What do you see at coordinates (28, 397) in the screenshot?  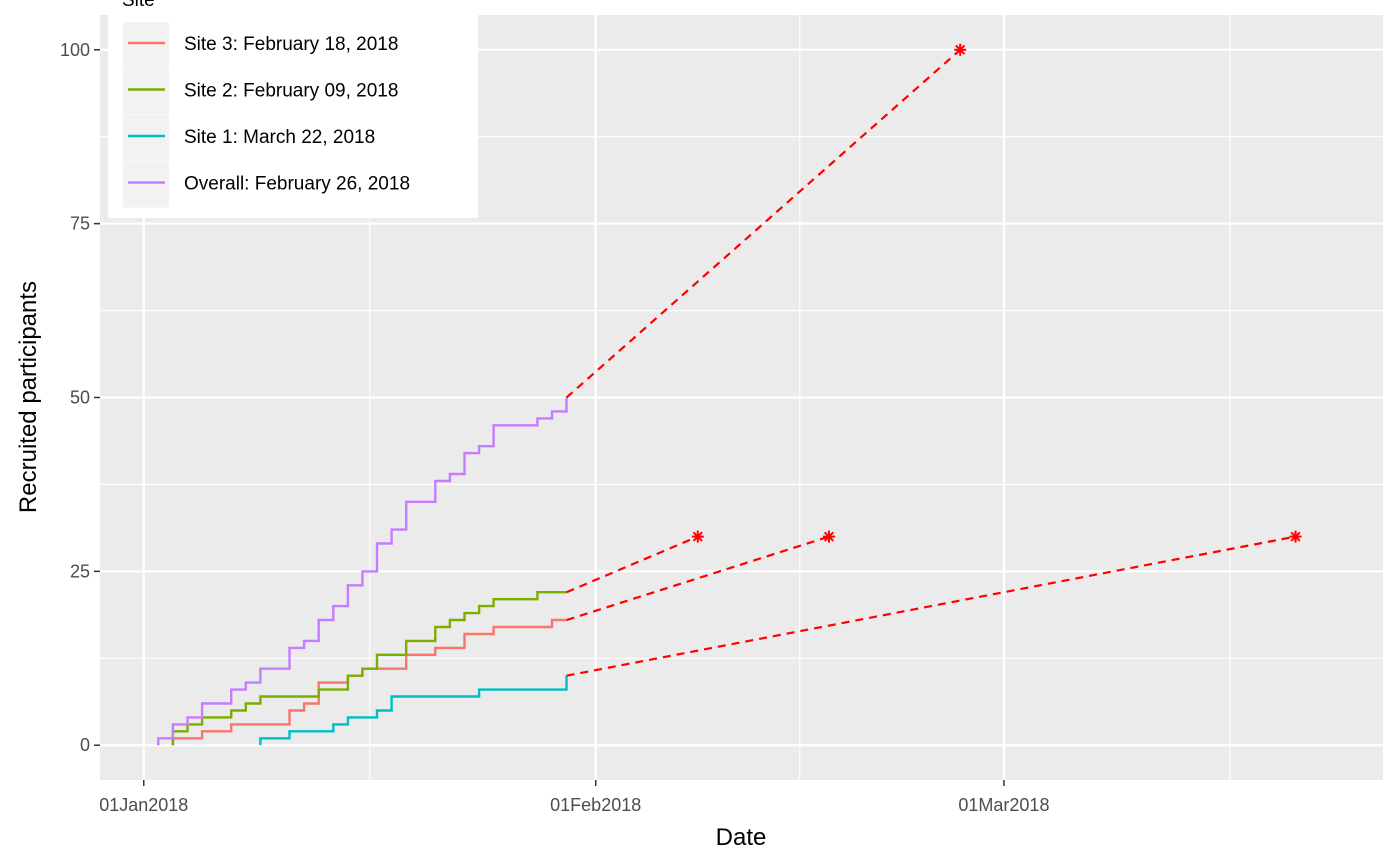 I see `y-axis-title: Recruited participants` at bounding box center [28, 397].